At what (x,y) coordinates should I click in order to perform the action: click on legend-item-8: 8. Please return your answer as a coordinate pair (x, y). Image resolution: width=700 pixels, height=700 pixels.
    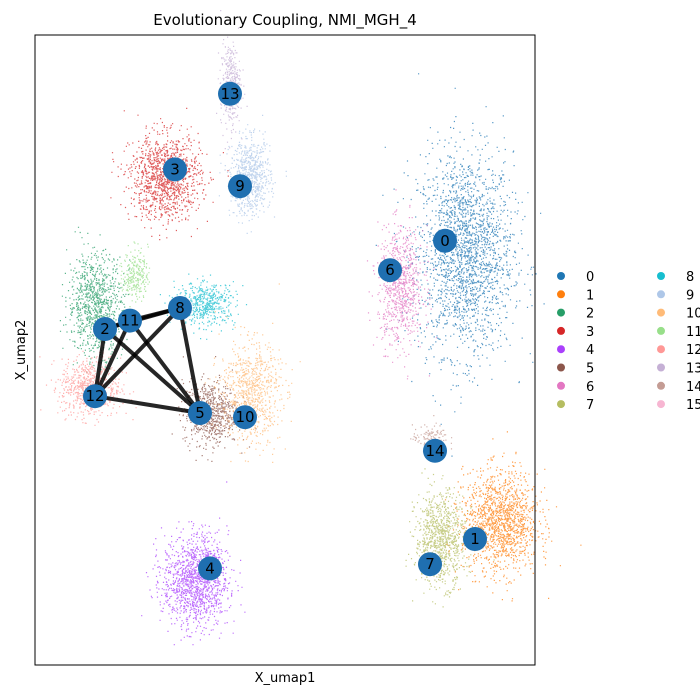
    Looking at the image, I should click on (675, 277).